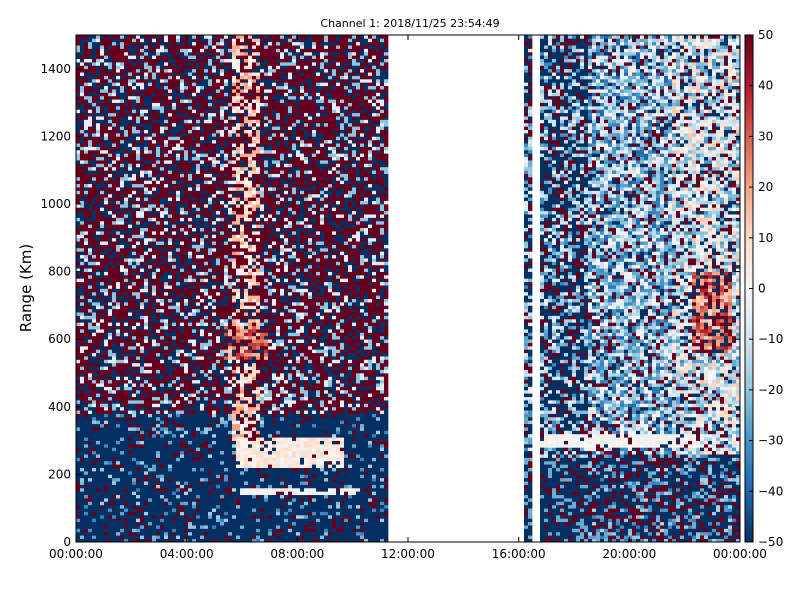  What do you see at coordinates (770, 441) in the screenshot?
I see `colorbar-tick-label: −30` at bounding box center [770, 441].